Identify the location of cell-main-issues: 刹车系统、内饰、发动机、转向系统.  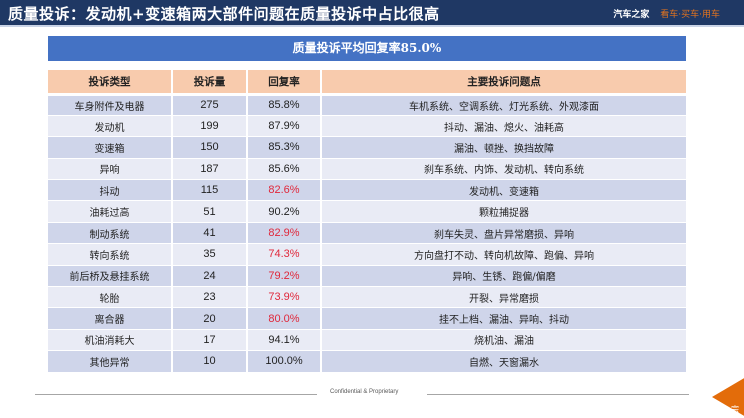
(503, 169).